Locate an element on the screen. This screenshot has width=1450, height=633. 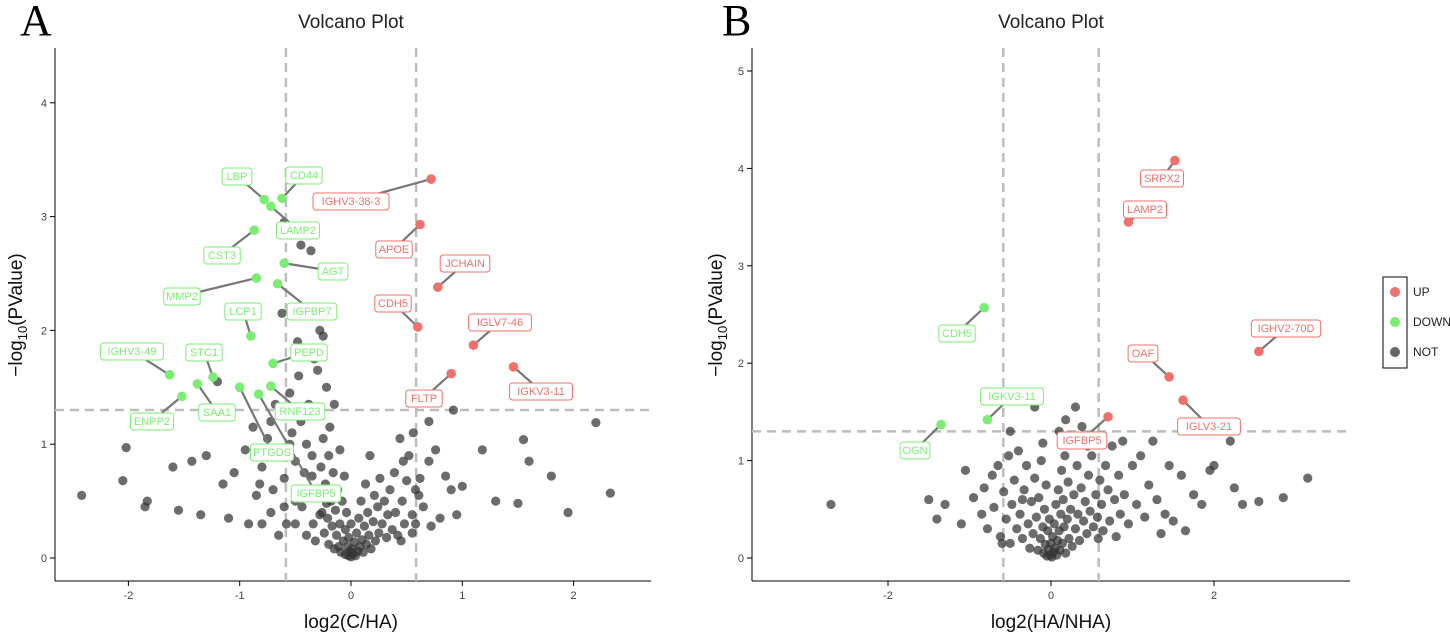
panel-b-gene-label: IGKV3-11 is located at coordinates (1012, 396).